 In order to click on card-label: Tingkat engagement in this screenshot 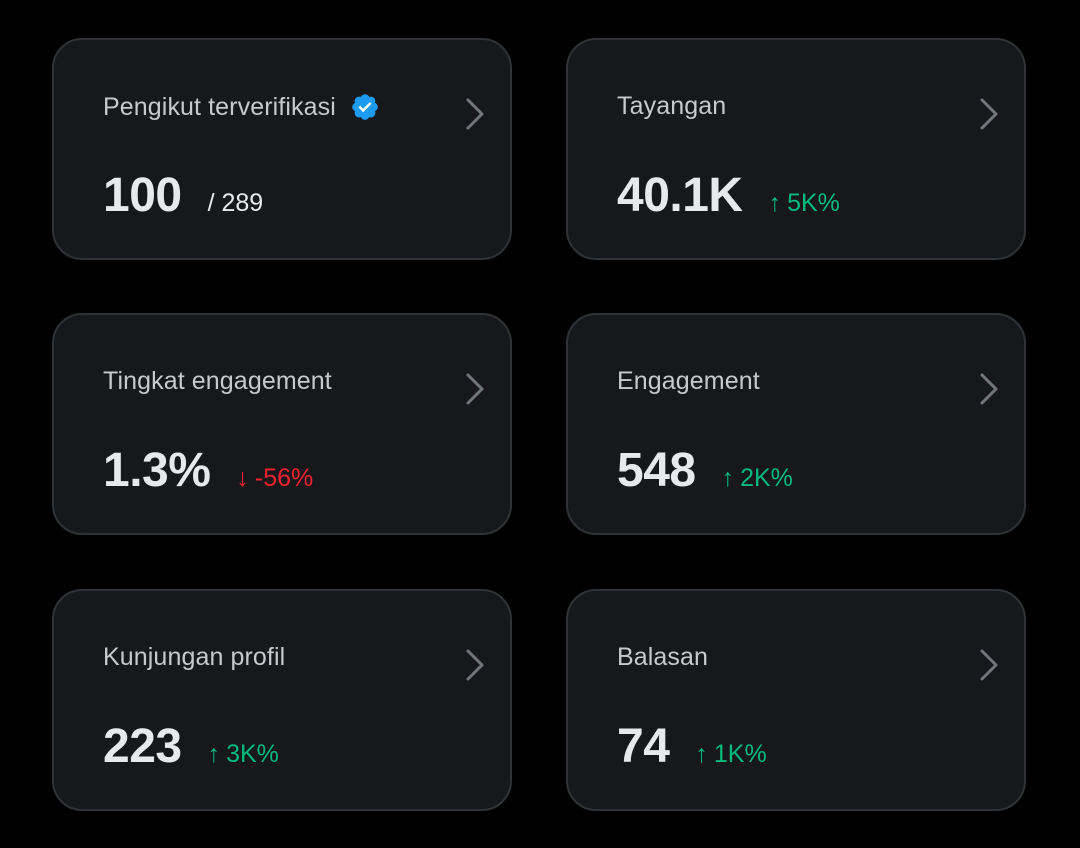, I will do `click(217, 381)`.